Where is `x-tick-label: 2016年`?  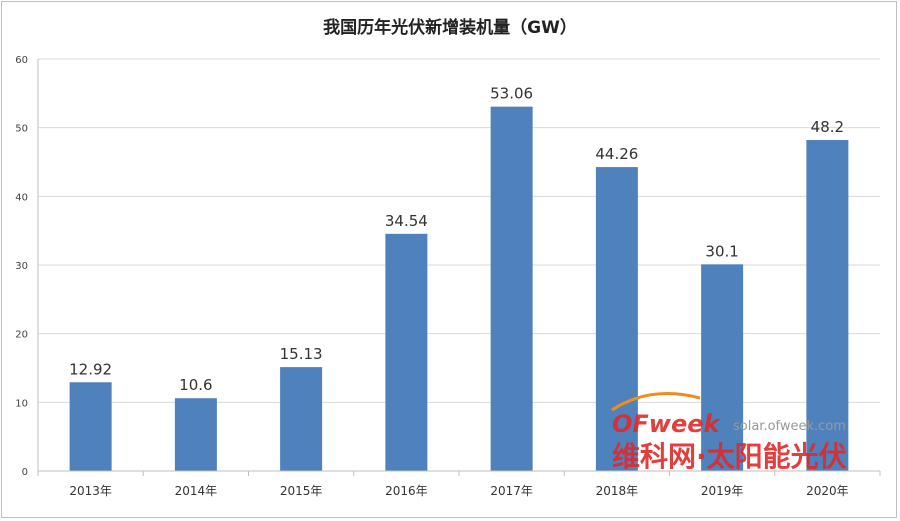
x-tick-label: 2016年 is located at coordinates (406, 491).